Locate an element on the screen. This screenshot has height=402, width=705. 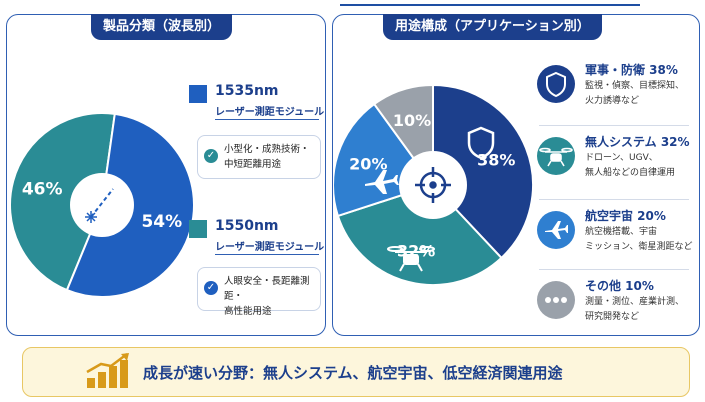
feature-1550-line2: 高性能用途 is located at coordinates (248, 311).